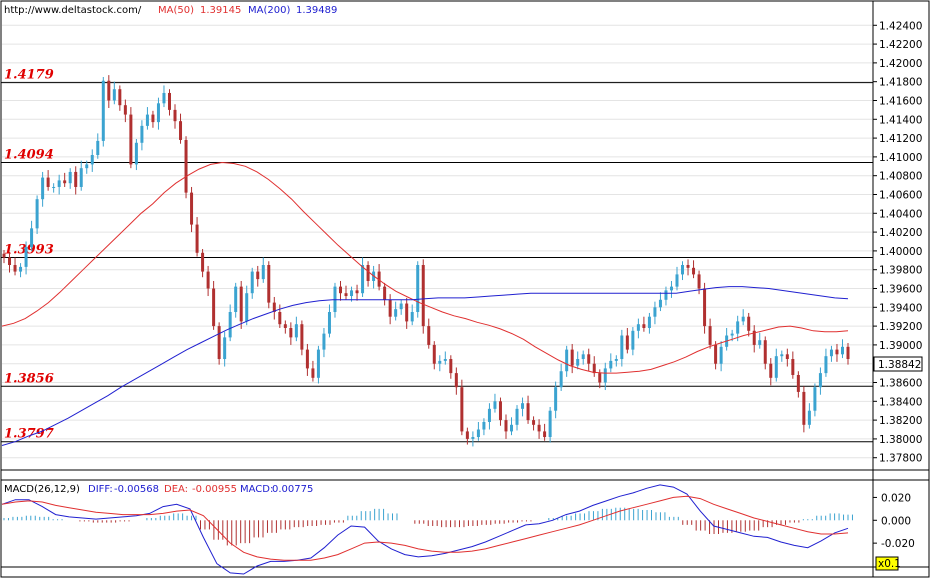 This screenshot has width=930, height=579. I want to click on macd-diff-label: DIFF:, so click(100, 489).